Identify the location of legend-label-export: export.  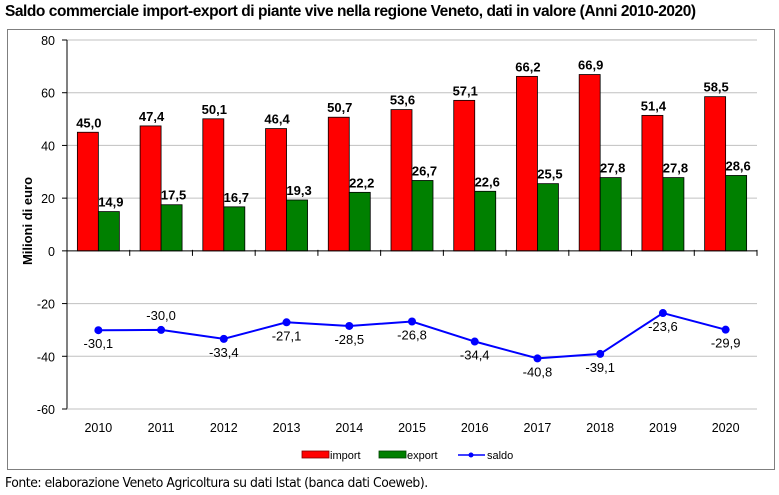
(422, 456).